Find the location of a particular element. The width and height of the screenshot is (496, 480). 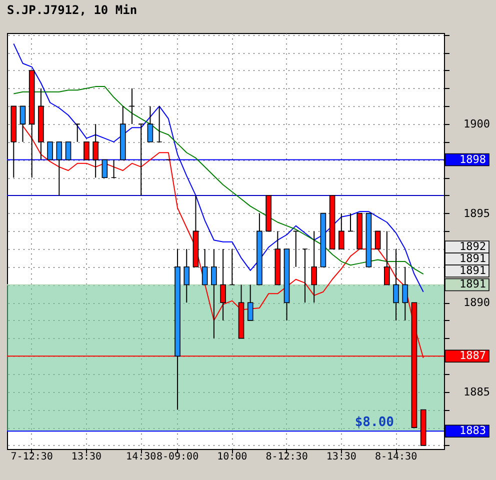

y-tick-label: 1895 is located at coordinates (477, 213).